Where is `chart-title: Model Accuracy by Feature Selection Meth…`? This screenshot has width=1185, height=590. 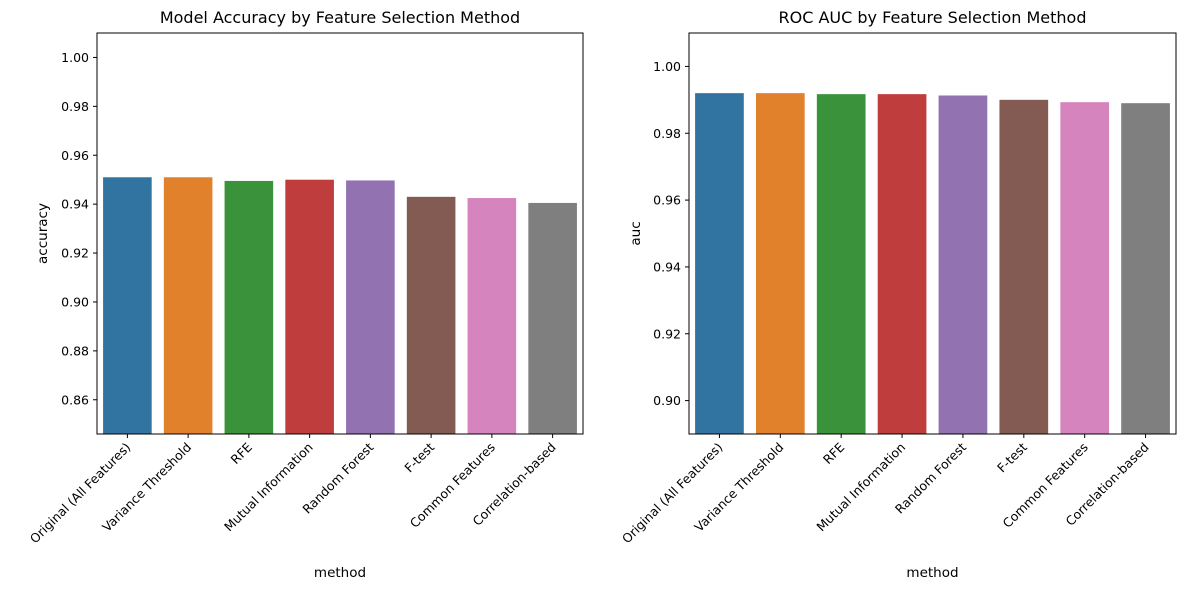
chart-title: Model Accuracy by Feature Selection Meth… is located at coordinates (340, 17).